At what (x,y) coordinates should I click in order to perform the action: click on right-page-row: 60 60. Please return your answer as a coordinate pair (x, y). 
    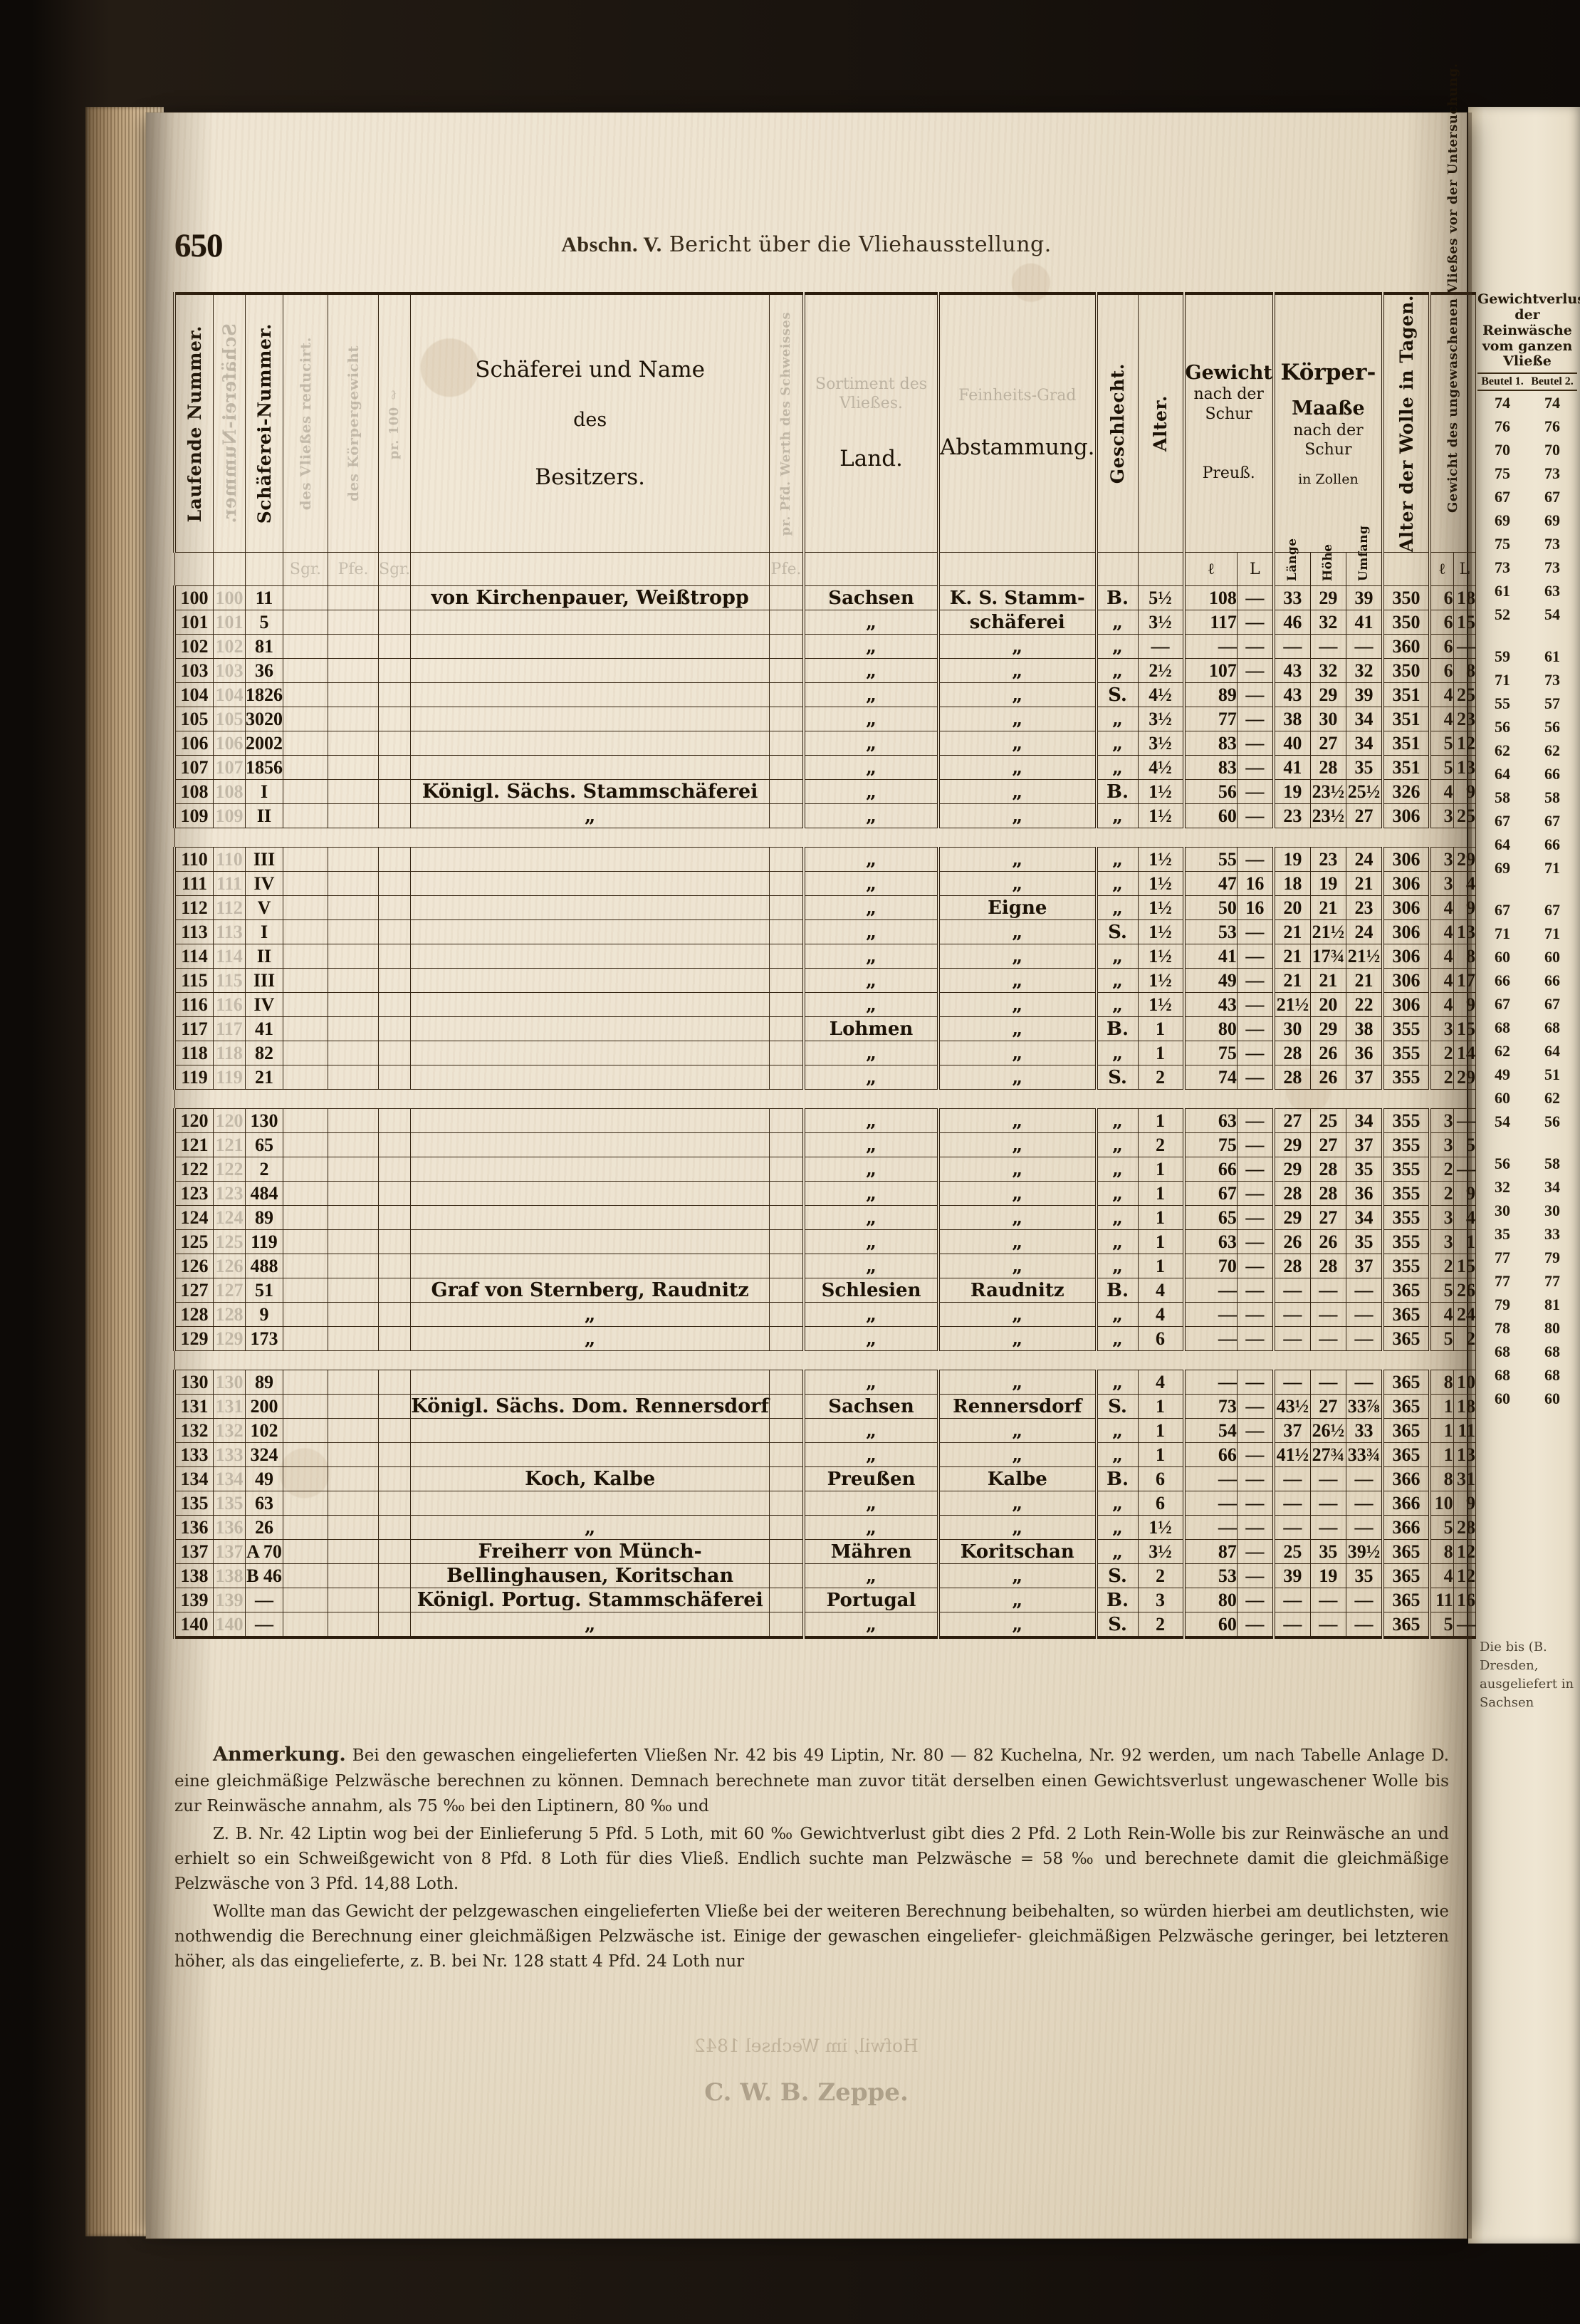
    Looking at the image, I should click on (1527, 957).